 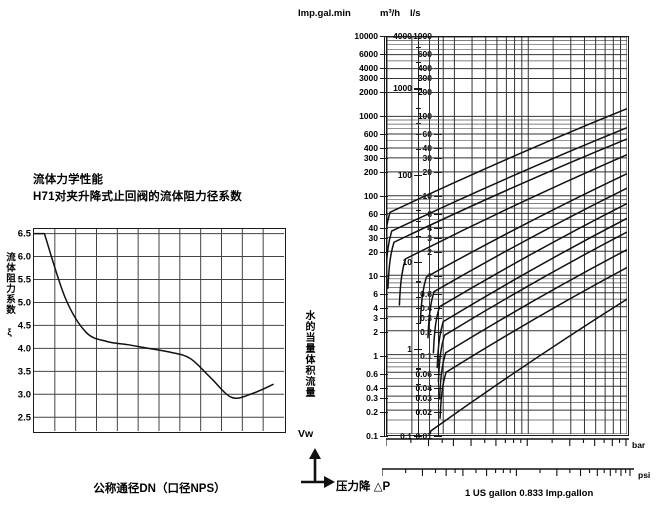 I want to click on left-chart-y-tick-8: 2.5, so click(x=24, y=418).